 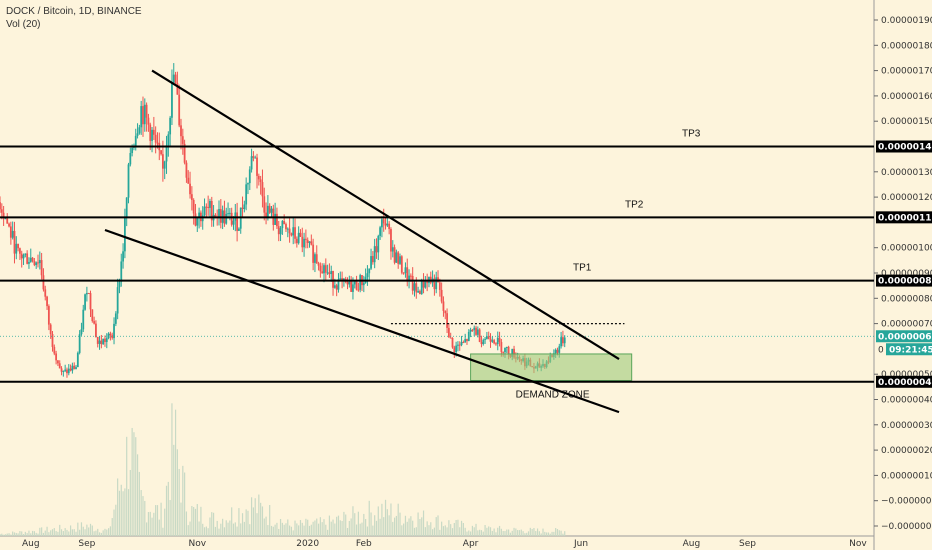 I want to click on demand-zone-box, so click(x=551, y=367).